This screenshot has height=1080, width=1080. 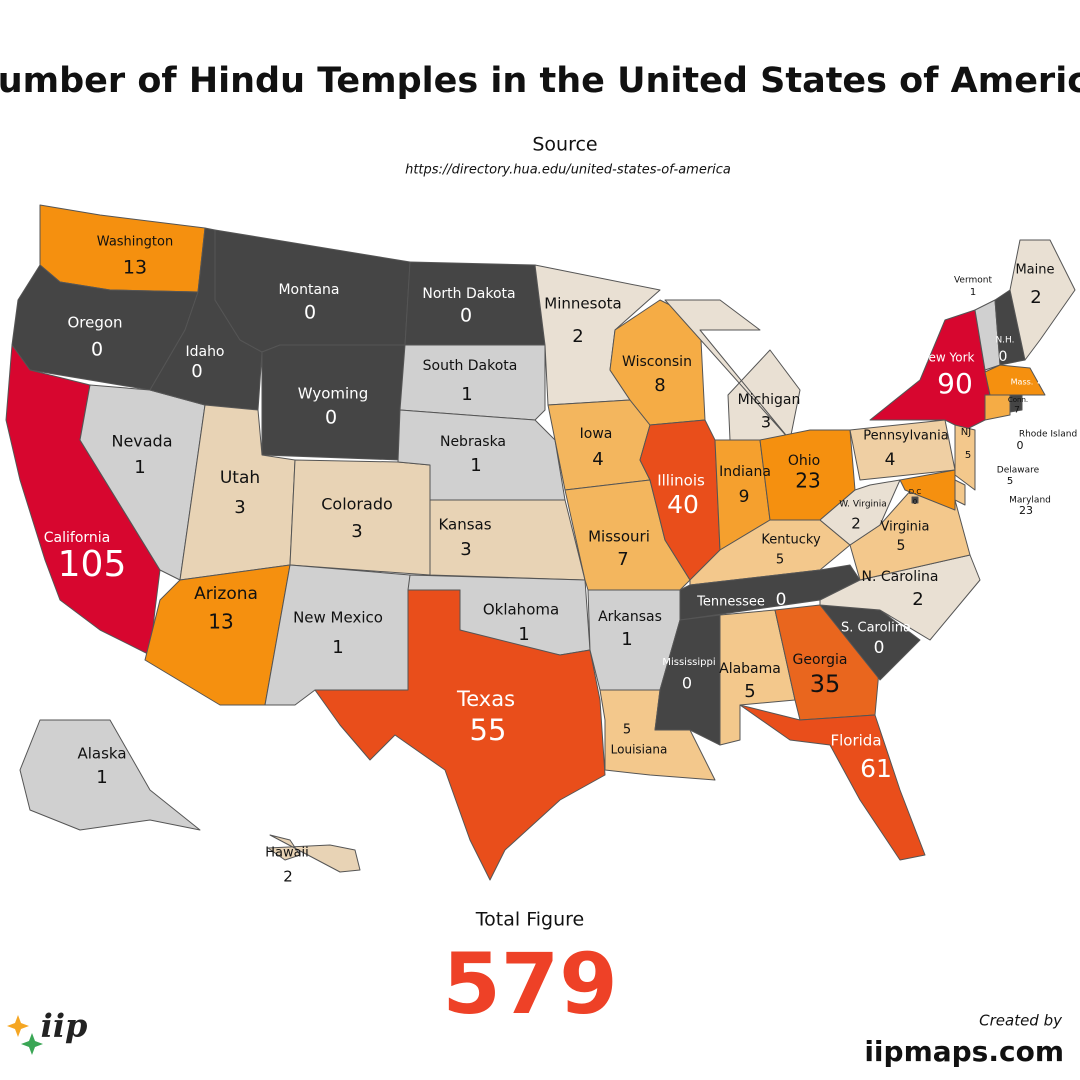 What do you see at coordinates (619, 537) in the screenshot?
I see `state-name: Missouri` at bounding box center [619, 537].